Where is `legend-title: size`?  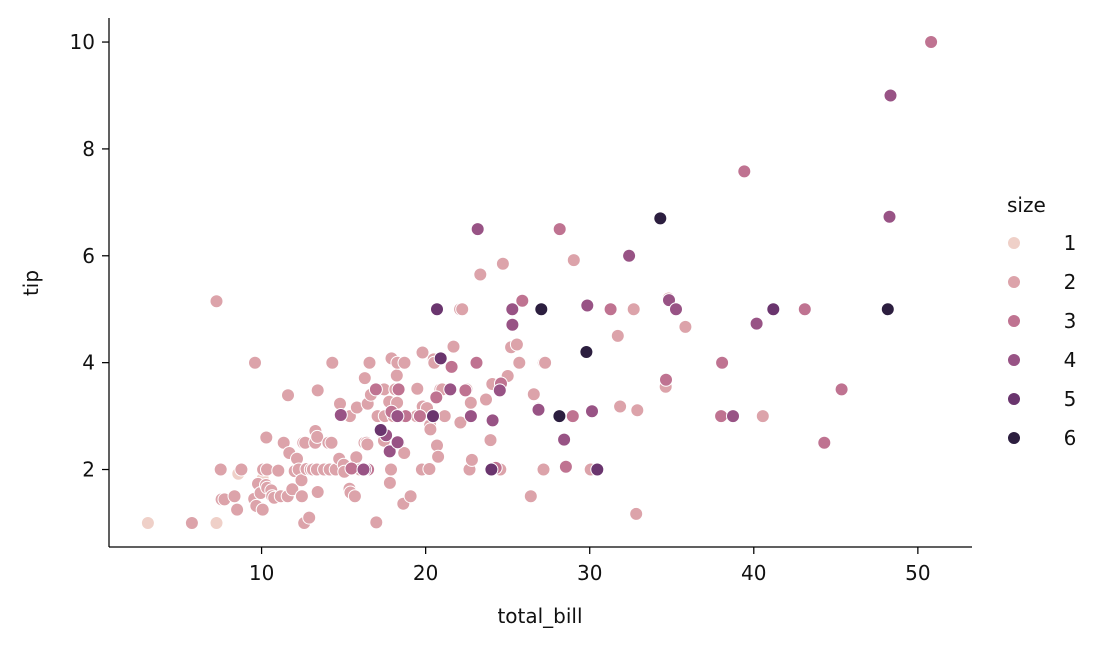 legend-title: size is located at coordinates (1026, 205).